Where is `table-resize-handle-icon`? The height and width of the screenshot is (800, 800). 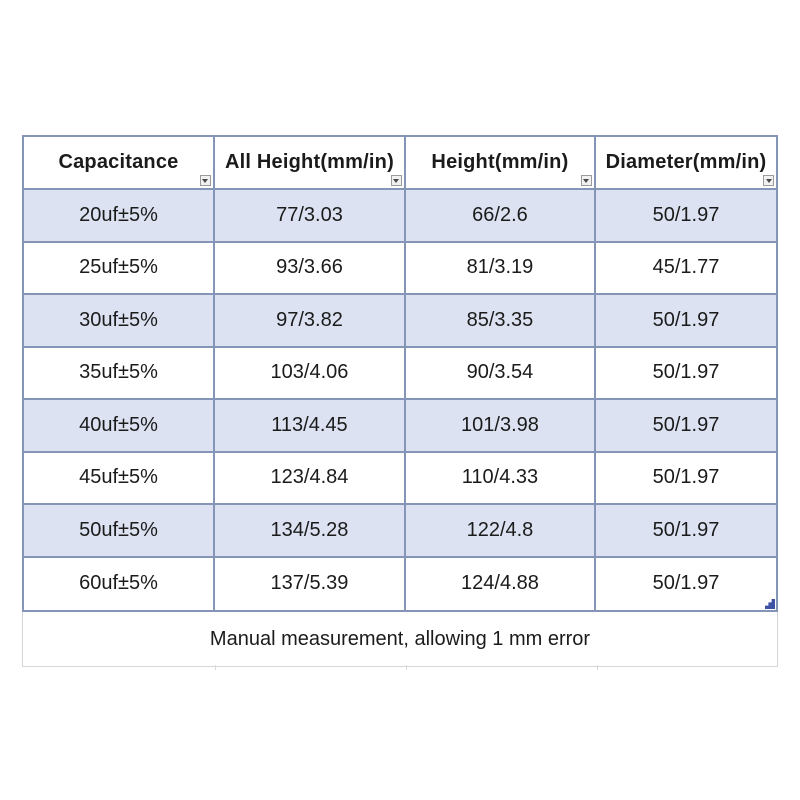
table-resize-handle-icon is located at coordinates (770, 604).